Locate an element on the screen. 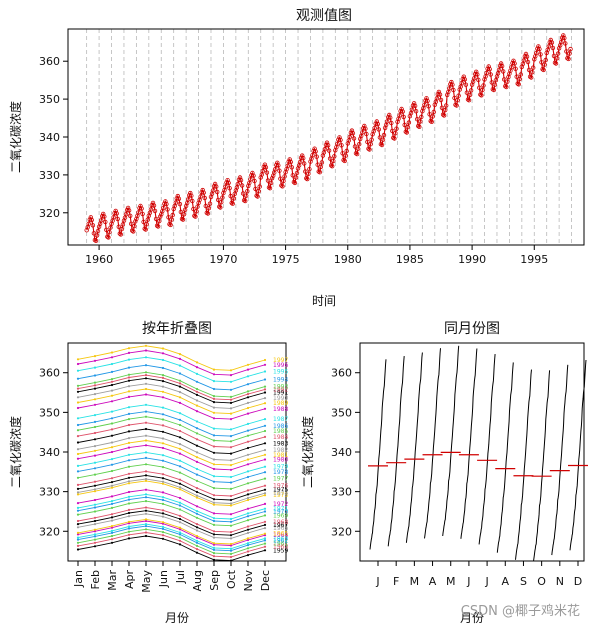 This screenshot has height=630, width=591. x-tick-label: A is located at coordinates (433, 581).